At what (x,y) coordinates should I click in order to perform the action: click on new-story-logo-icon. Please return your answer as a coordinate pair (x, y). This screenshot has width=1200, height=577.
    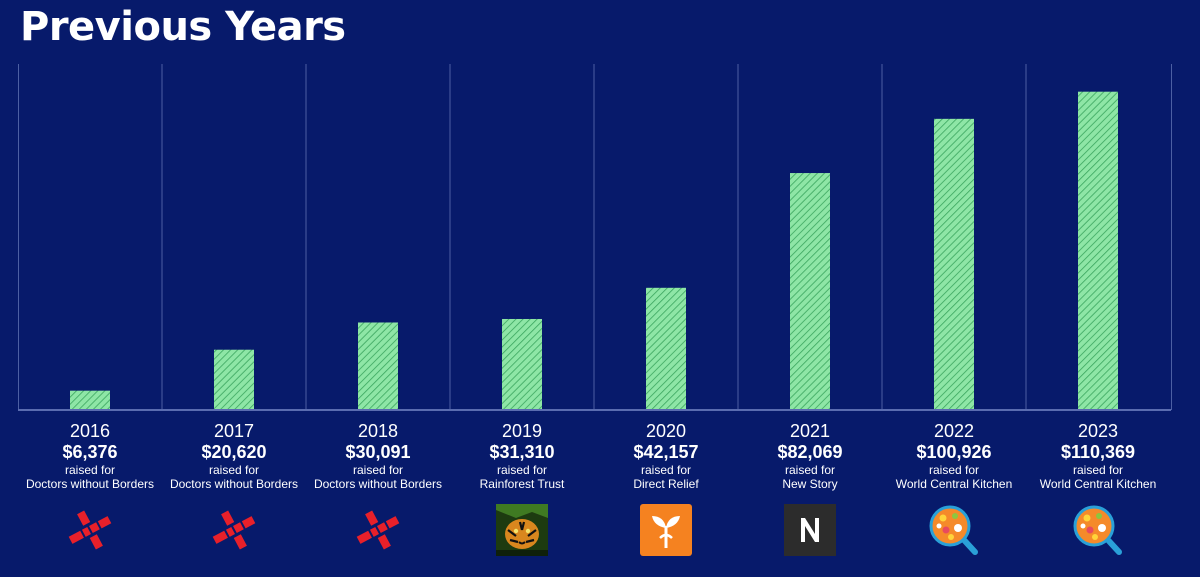
    Looking at the image, I should click on (810, 530).